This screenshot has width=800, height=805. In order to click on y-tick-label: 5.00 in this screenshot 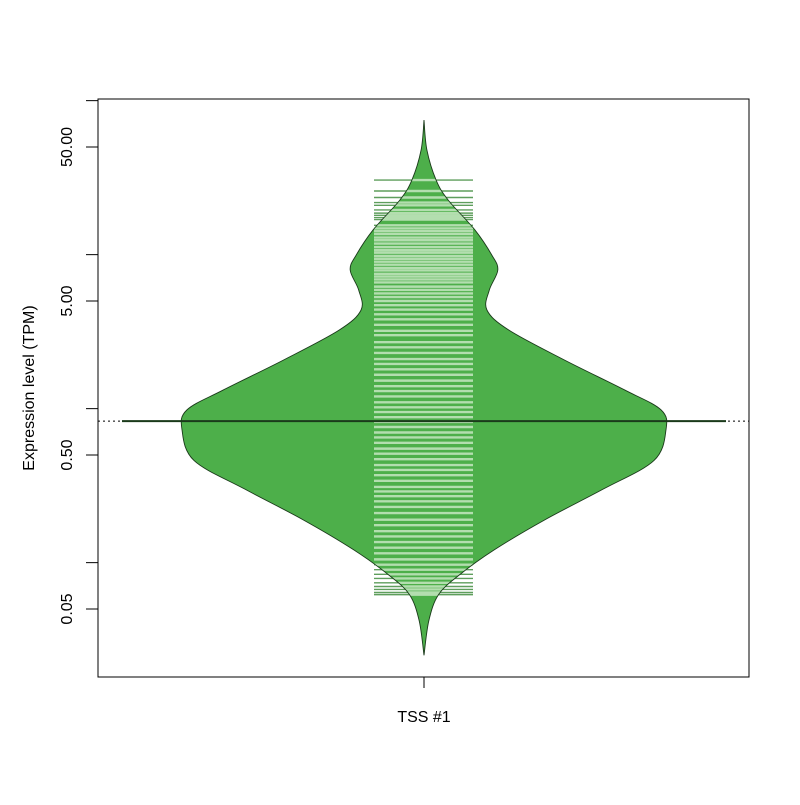, I will do `click(67, 300)`.